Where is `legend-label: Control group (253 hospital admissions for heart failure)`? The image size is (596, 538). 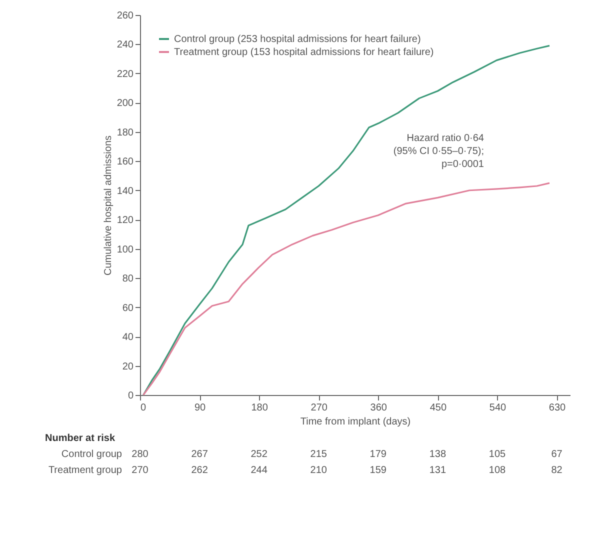 legend-label: Control group (253 hospital admissions for heart failure) is located at coordinates (297, 39).